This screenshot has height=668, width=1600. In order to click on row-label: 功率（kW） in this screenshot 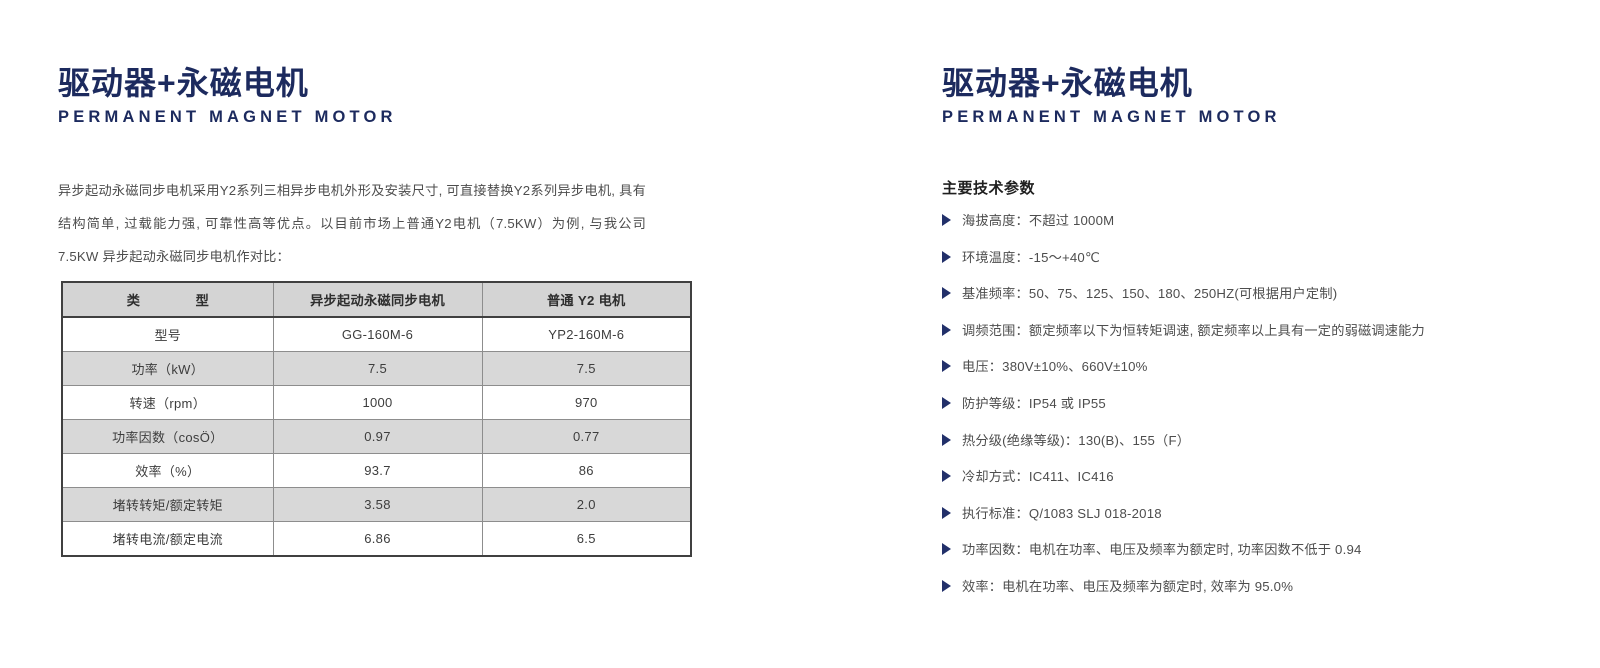, I will do `click(167, 368)`.